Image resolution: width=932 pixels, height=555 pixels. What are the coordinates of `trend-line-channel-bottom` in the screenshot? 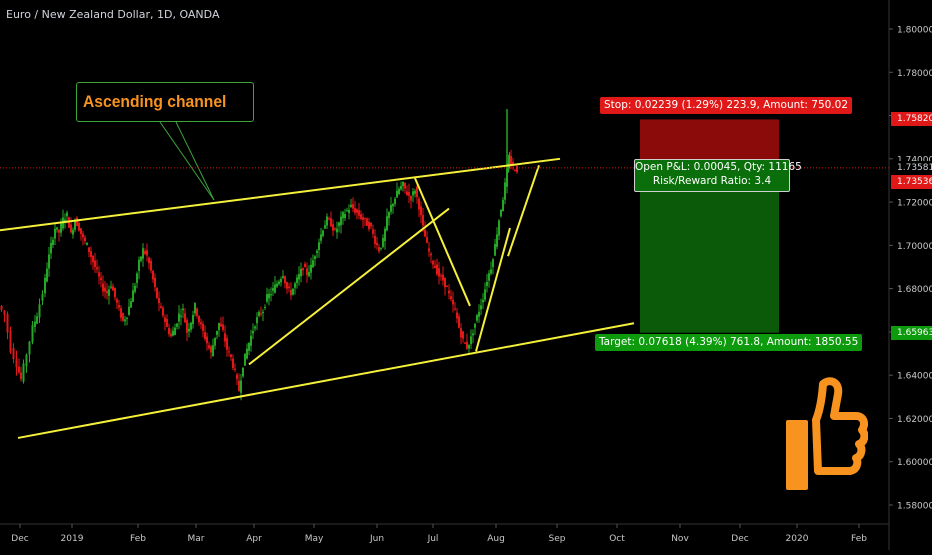 It's located at (326, 380).